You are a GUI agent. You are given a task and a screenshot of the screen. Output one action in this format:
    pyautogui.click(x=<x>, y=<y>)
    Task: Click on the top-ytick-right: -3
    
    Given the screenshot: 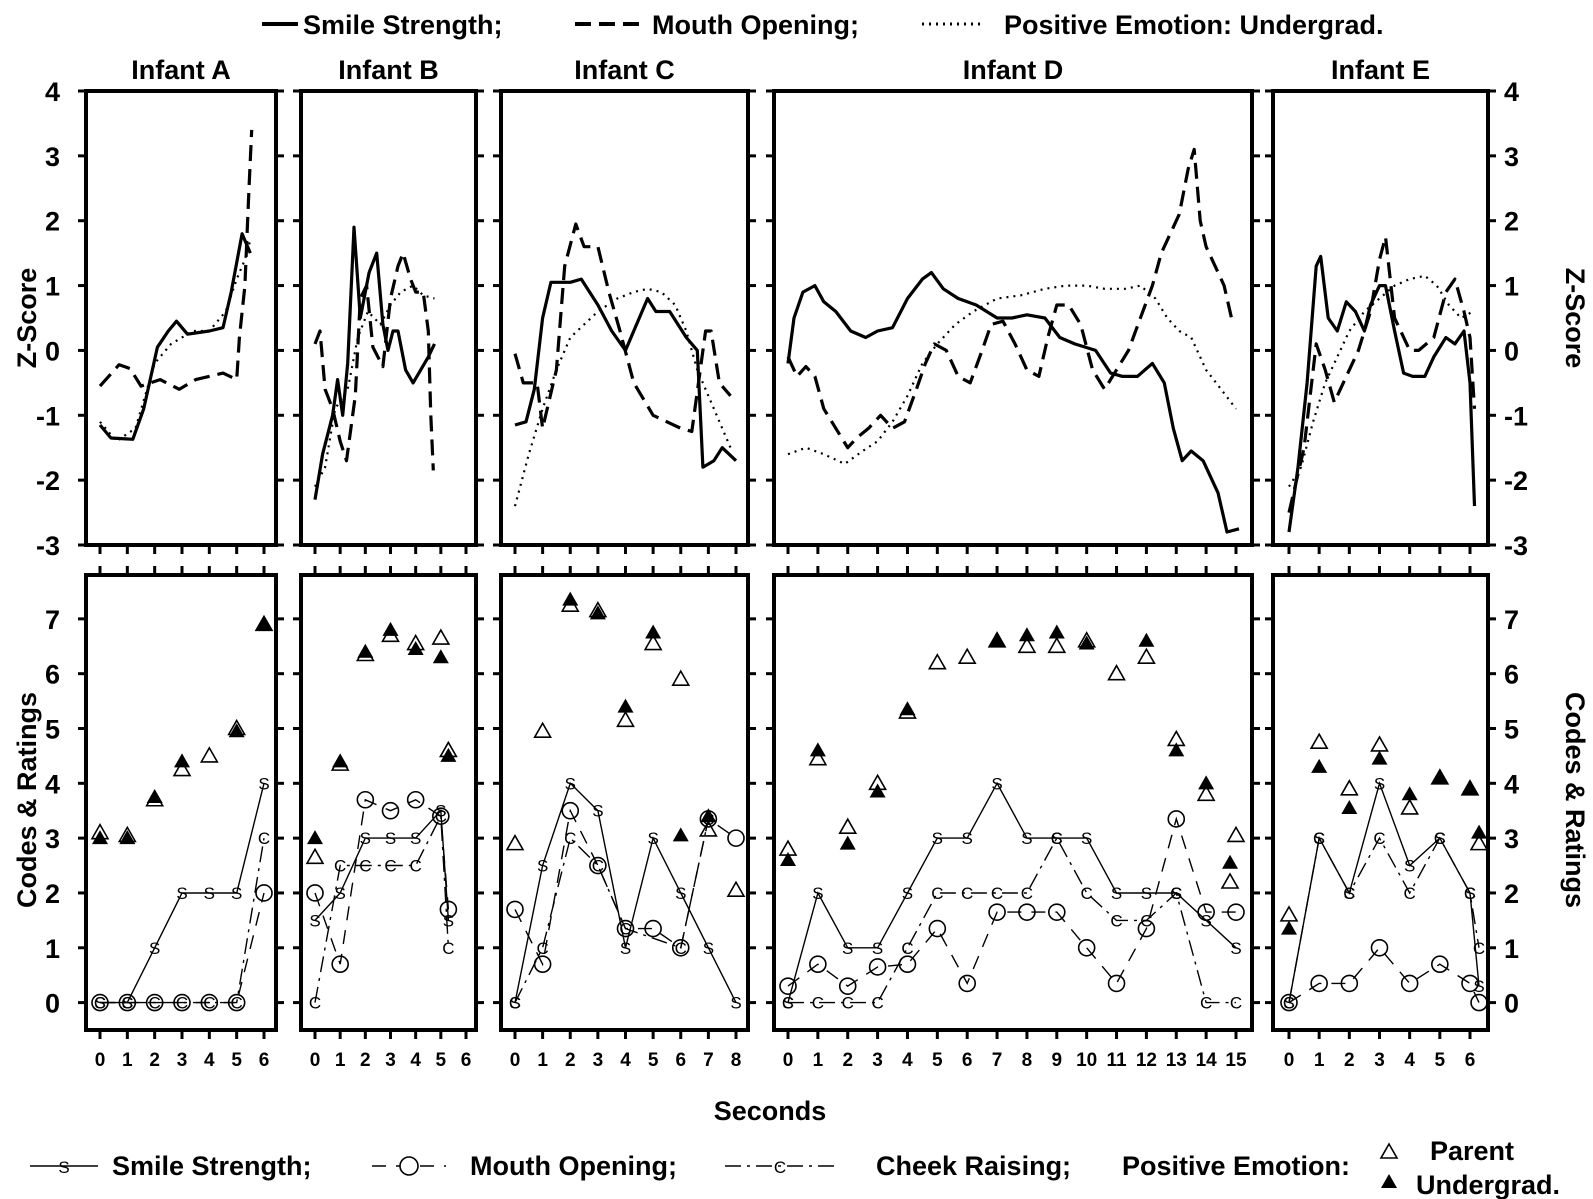 What is the action you would take?
    pyautogui.click(x=1516, y=546)
    